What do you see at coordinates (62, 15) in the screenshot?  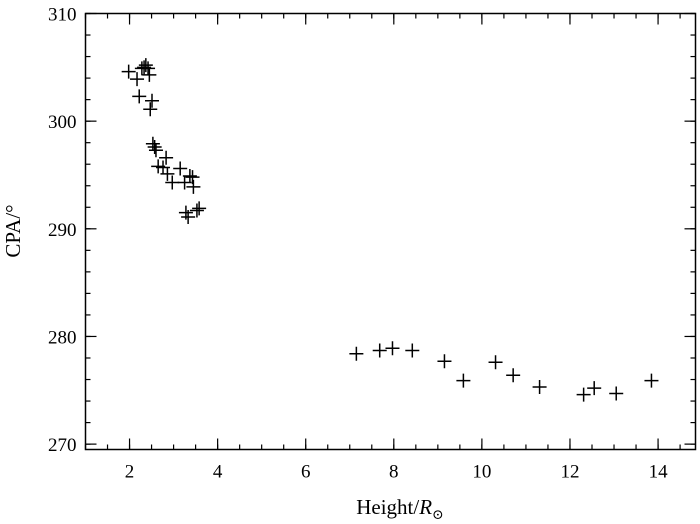 I see `y-tick-label: 310` at bounding box center [62, 15].